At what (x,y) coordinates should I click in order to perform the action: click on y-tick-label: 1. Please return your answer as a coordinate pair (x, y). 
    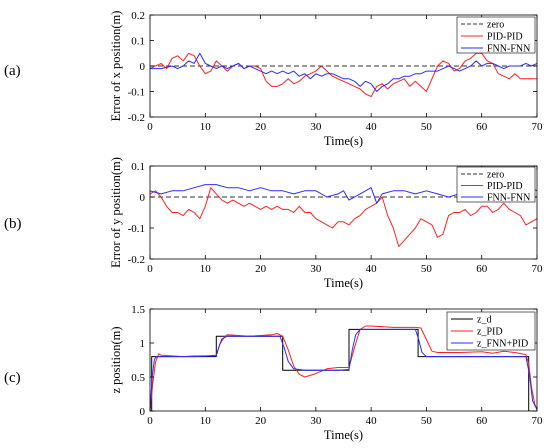
    Looking at the image, I should click on (143, 344).